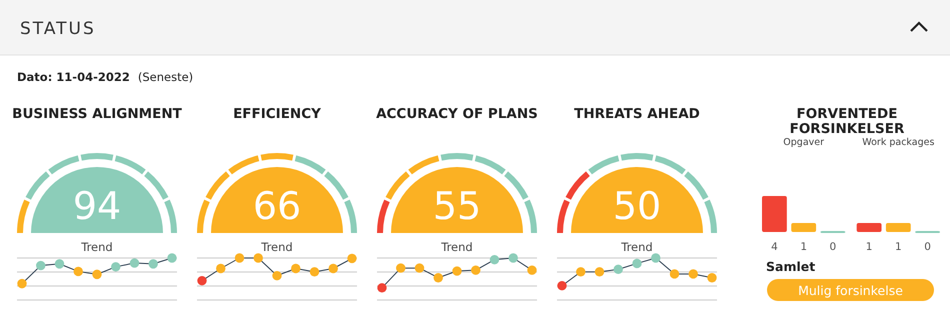  What do you see at coordinates (457, 206) in the screenshot?
I see `text: 55` at bounding box center [457, 206].